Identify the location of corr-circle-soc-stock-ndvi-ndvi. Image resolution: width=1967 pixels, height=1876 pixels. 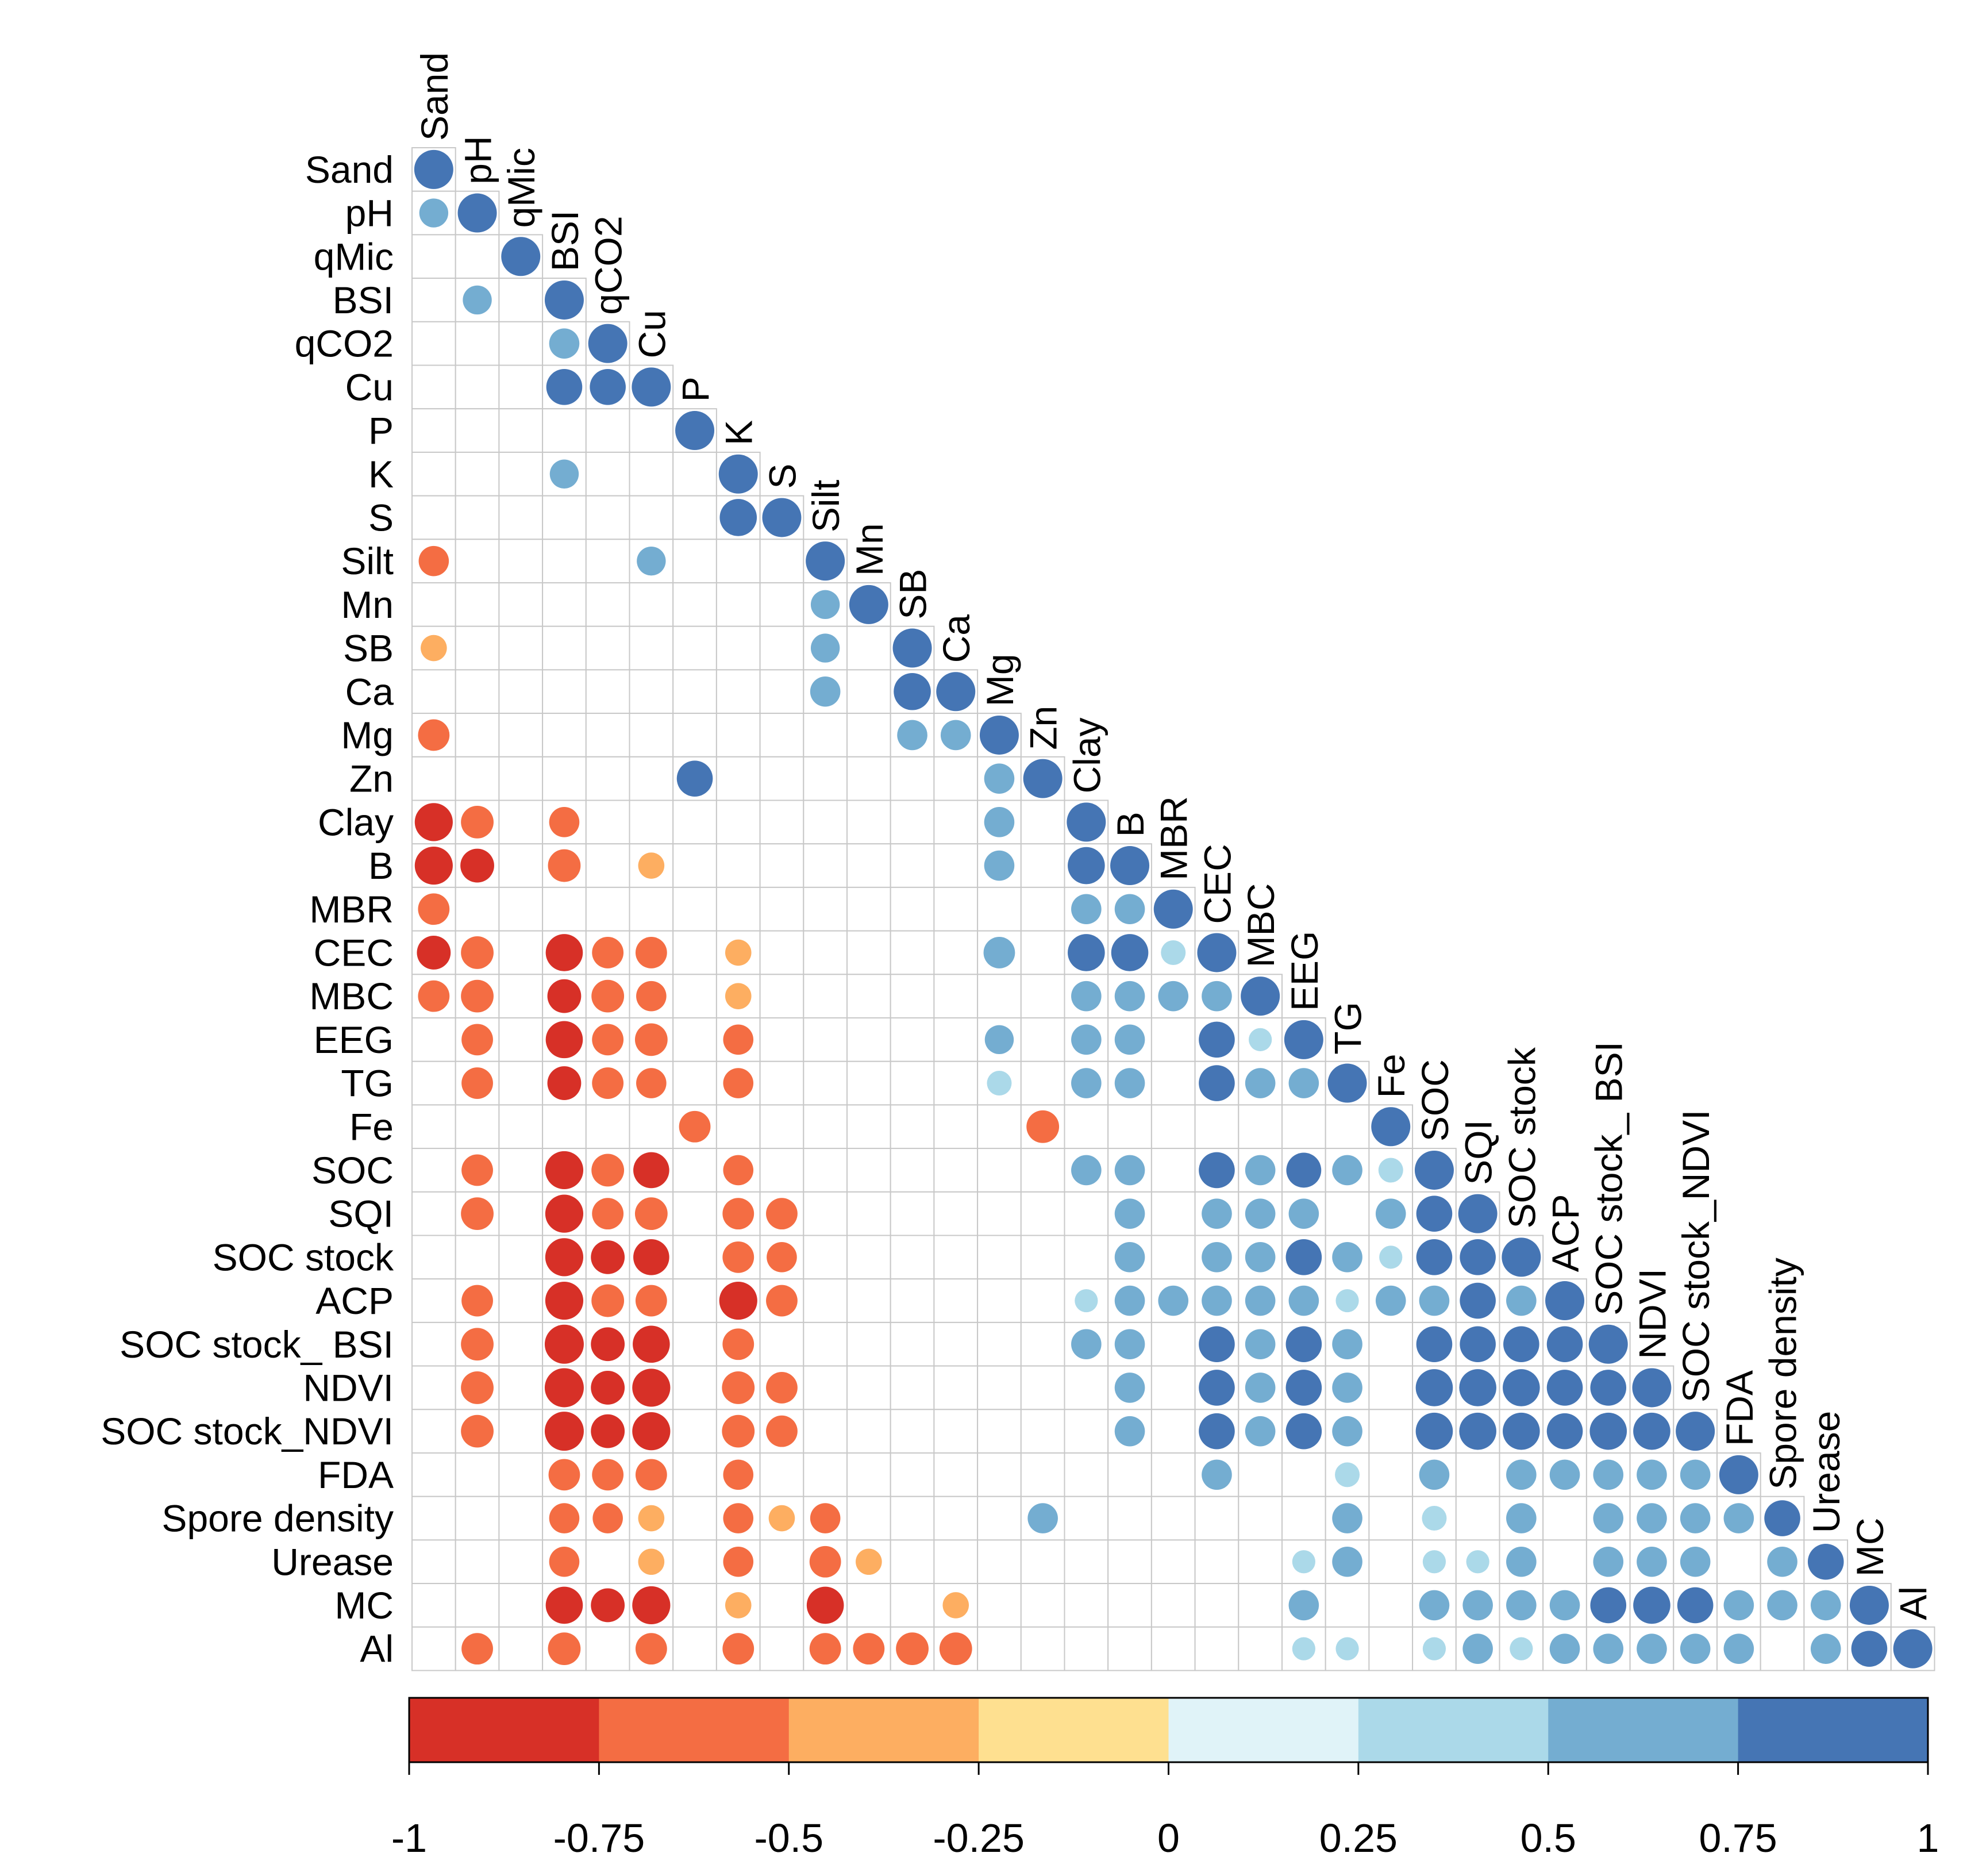
(1652, 1431).